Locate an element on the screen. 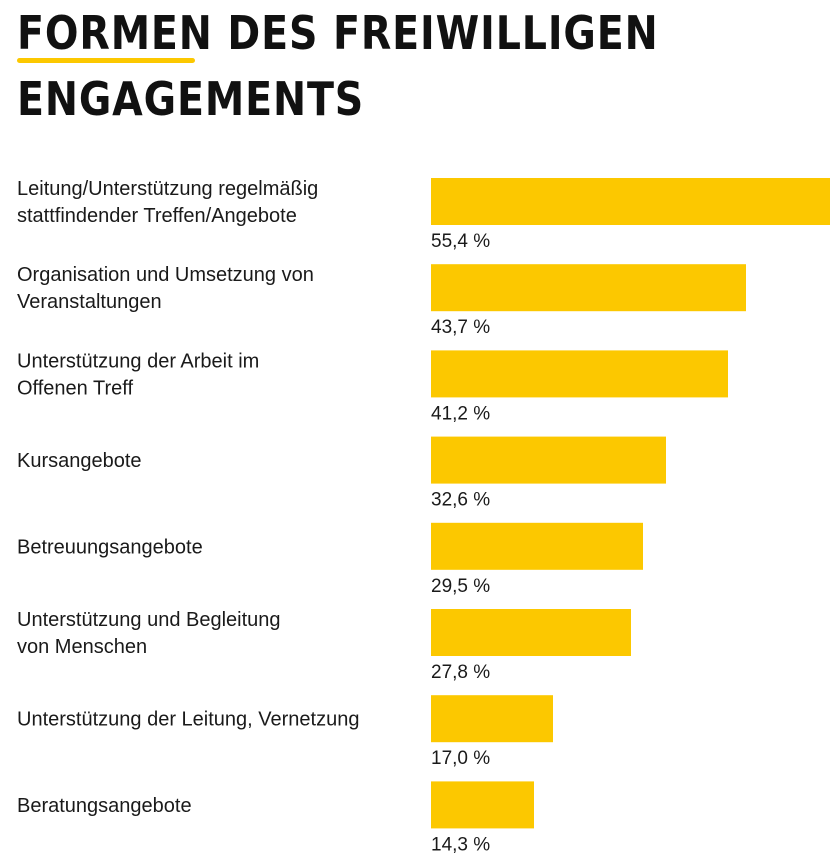 This screenshot has width=830, height=858. category-label-1-line-1: Veranstaltungen is located at coordinates (89, 302).